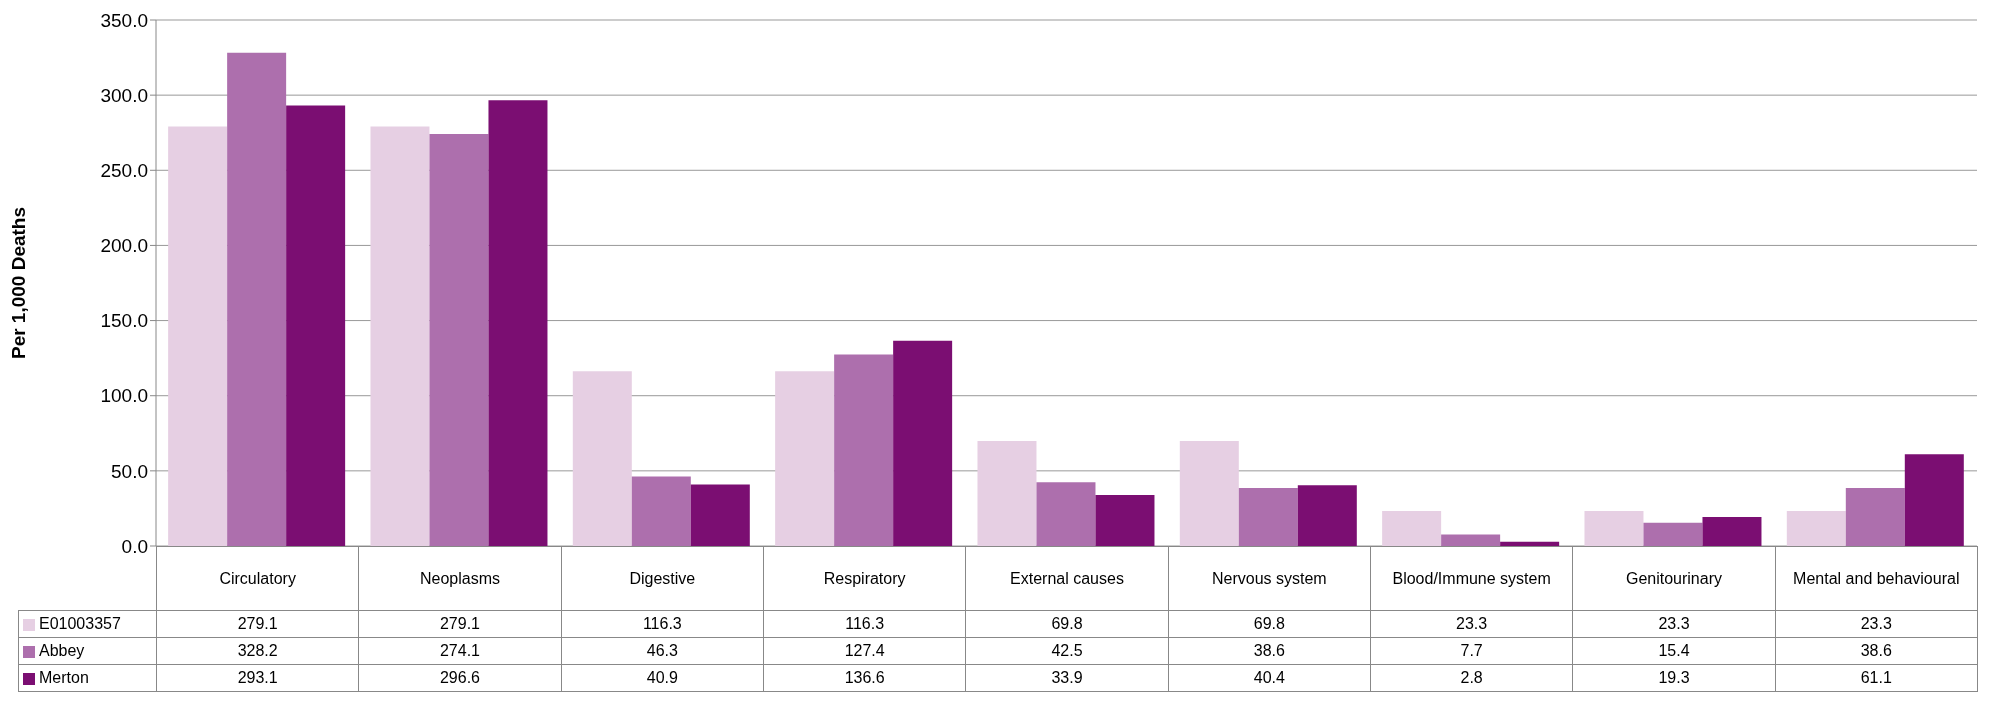 The height and width of the screenshot is (705, 1993). I want to click on y-tick-label: 150.0, so click(124, 321).